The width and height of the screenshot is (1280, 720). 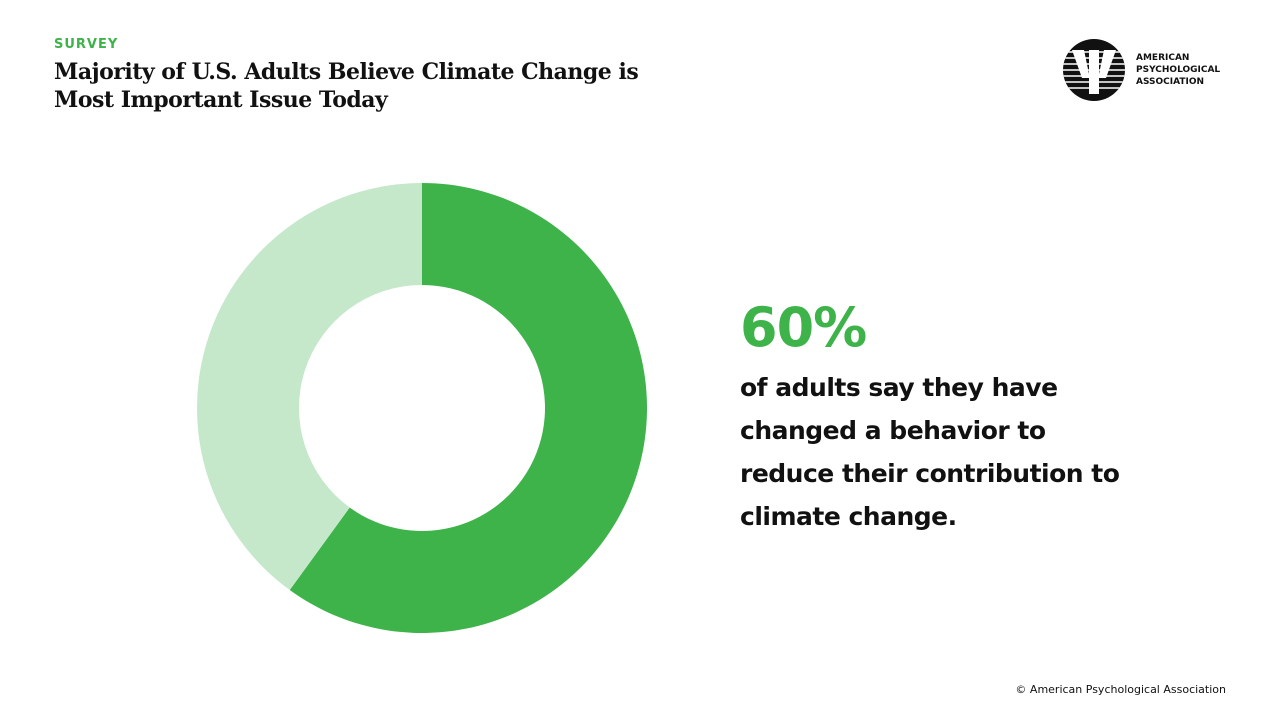 I want to click on psi-logo-icon, so click(x=1094, y=70).